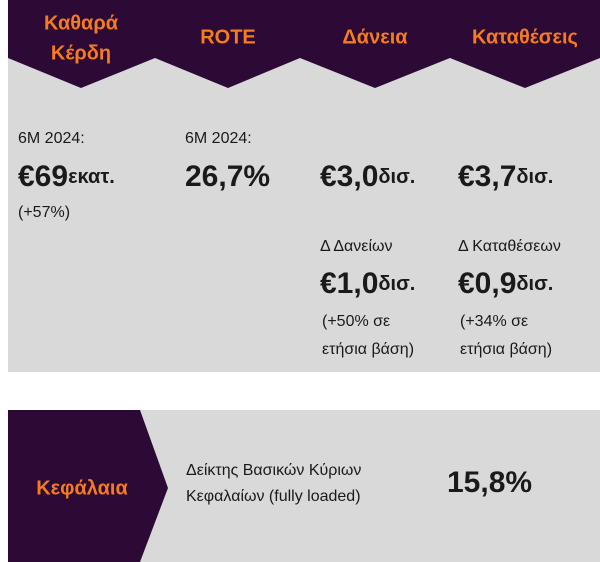 This screenshot has height=562, width=600. Describe the element at coordinates (227, 176) in the screenshot. I see `amount: 26,7%` at that location.